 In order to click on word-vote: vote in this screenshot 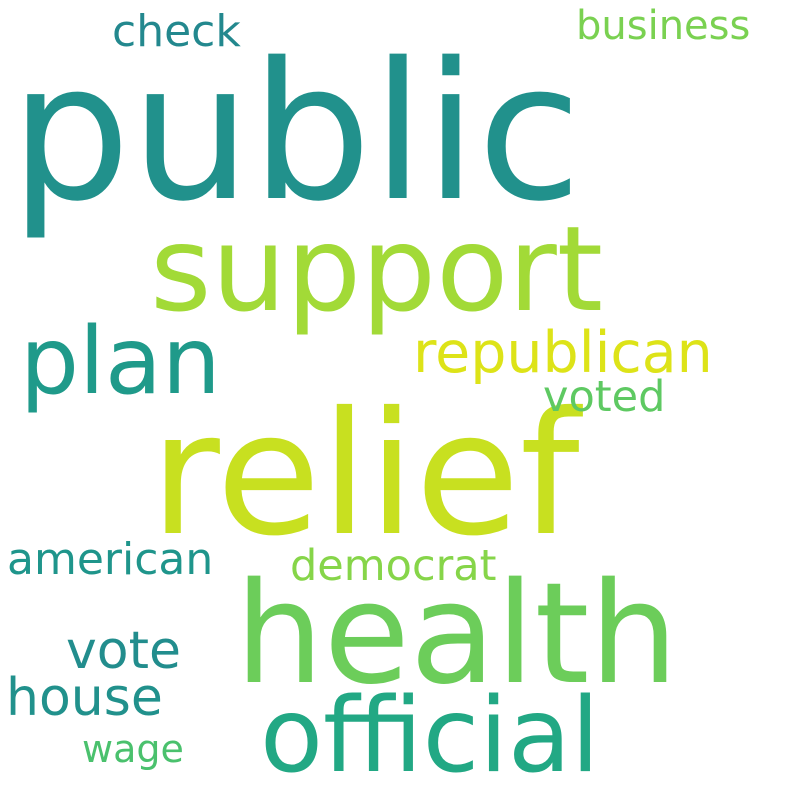, I will do `click(123, 651)`.